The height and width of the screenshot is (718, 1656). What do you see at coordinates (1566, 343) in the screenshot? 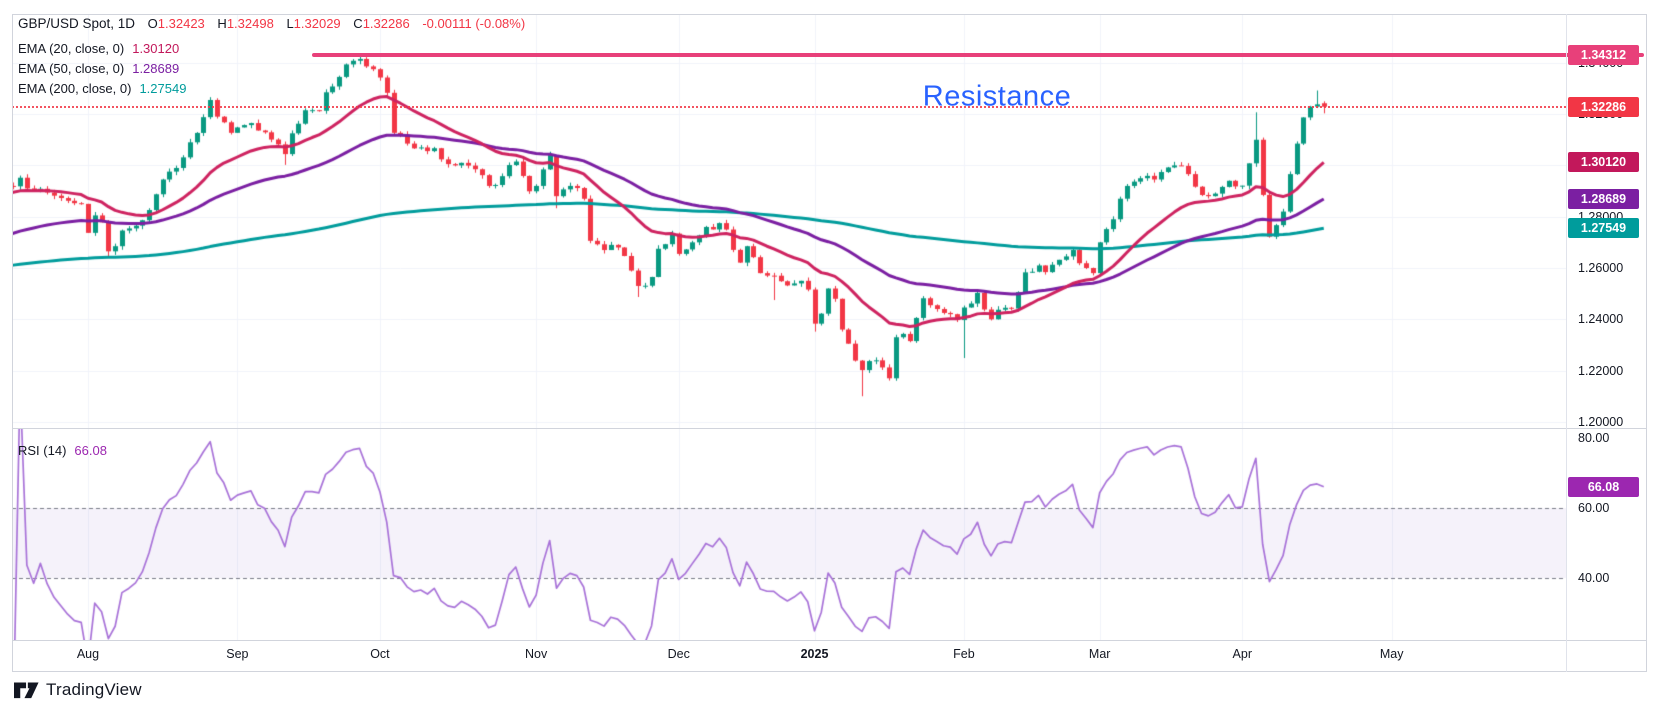
I see `price-axis-separator` at bounding box center [1566, 343].